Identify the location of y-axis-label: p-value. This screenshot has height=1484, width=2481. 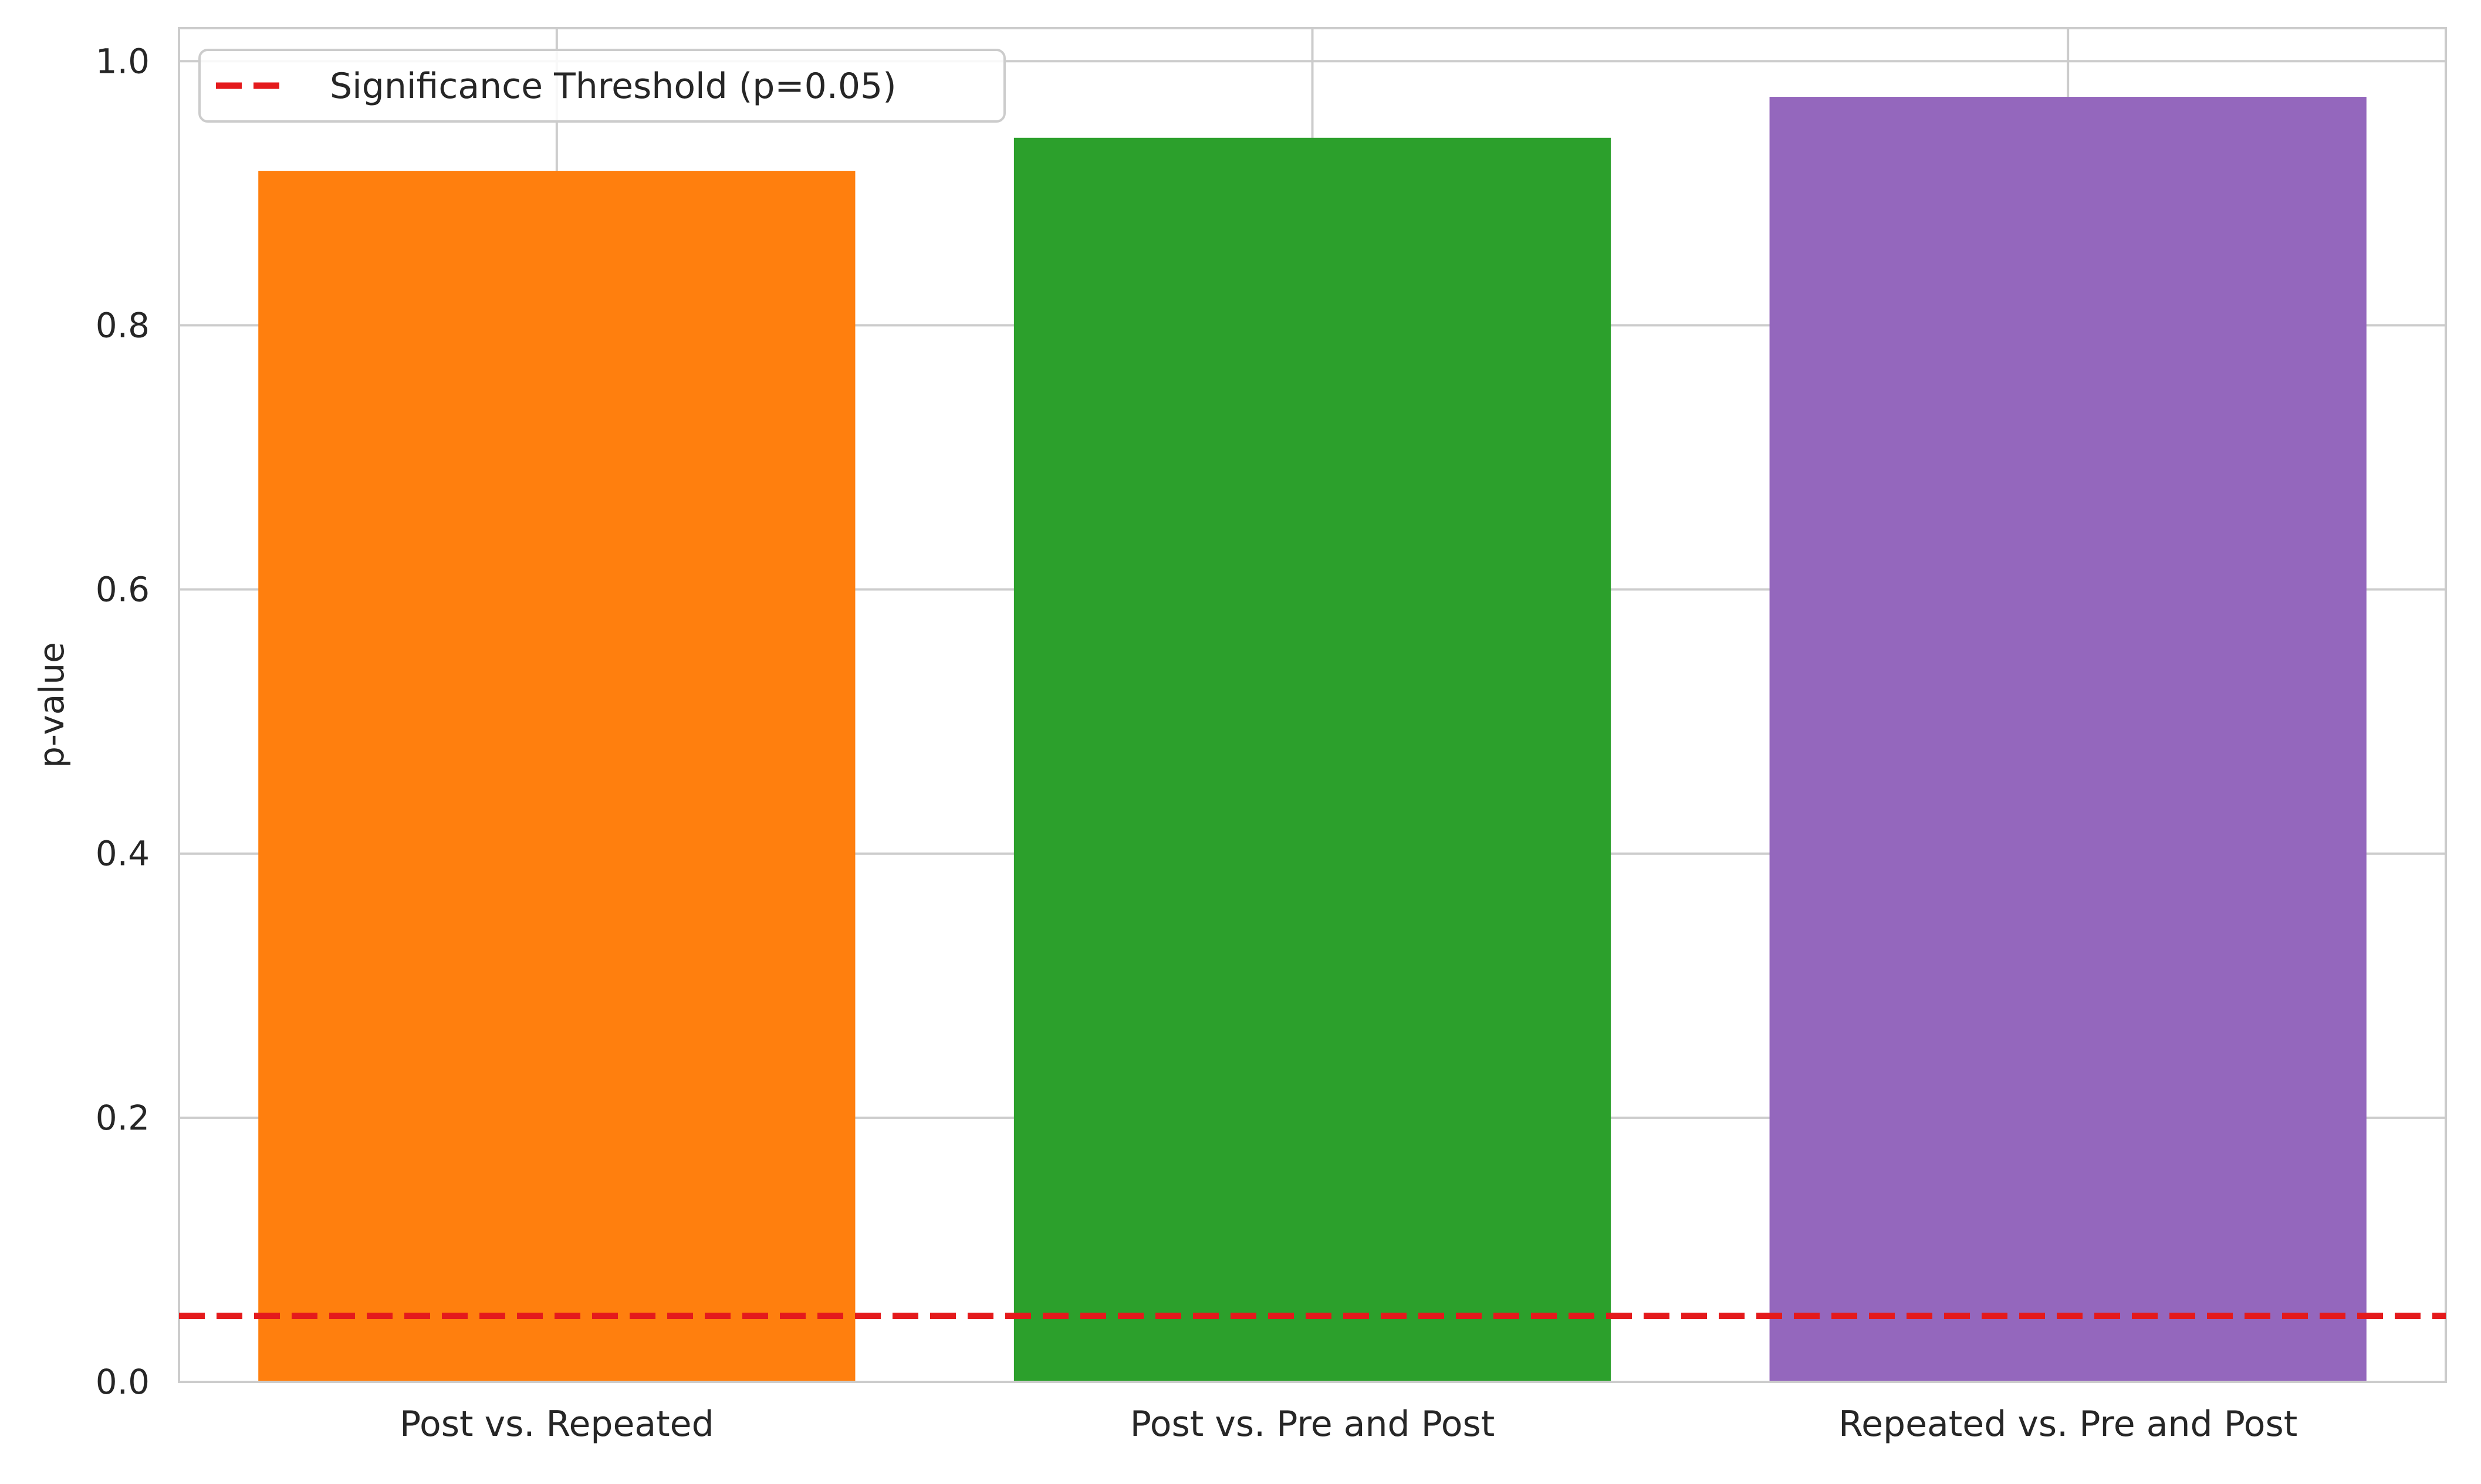
(52, 705).